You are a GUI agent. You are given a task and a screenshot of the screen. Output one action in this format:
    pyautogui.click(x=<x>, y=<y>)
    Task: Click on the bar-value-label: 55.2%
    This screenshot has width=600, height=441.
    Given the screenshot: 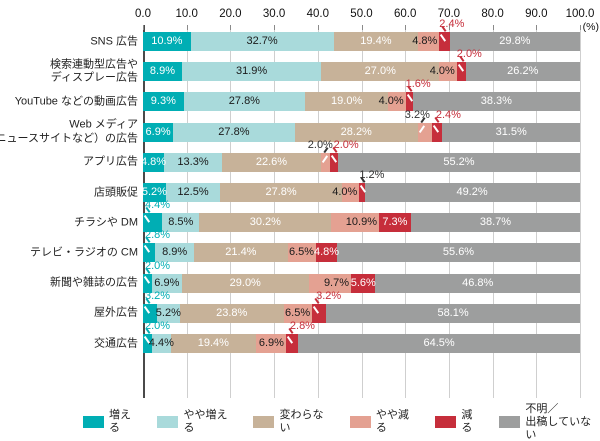 What is the action you would take?
    pyautogui.click(x=459, y=161)
    